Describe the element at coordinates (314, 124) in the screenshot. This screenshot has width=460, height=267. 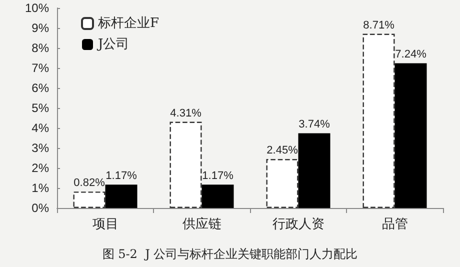
I see `data-label: 3.74%` at that location.